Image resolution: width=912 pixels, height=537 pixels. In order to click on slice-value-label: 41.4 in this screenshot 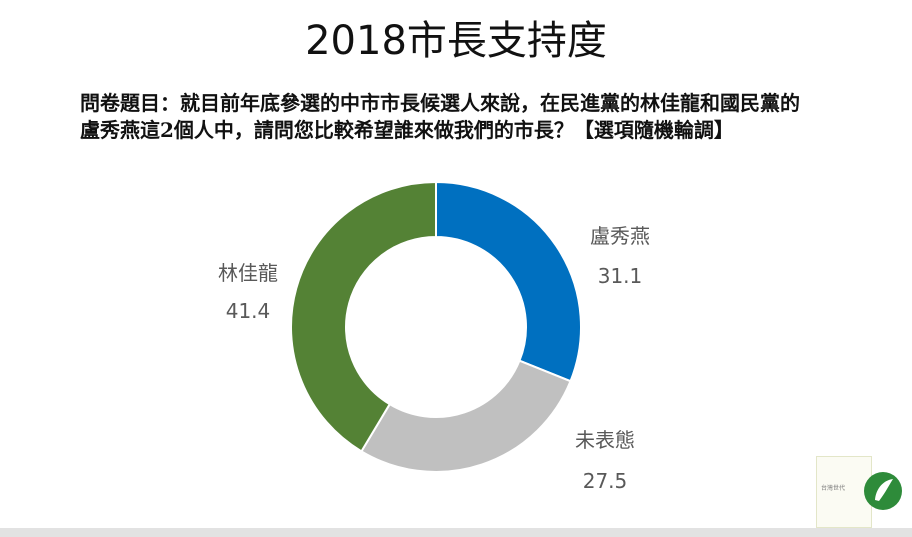, I will do `click(248, 311)`.